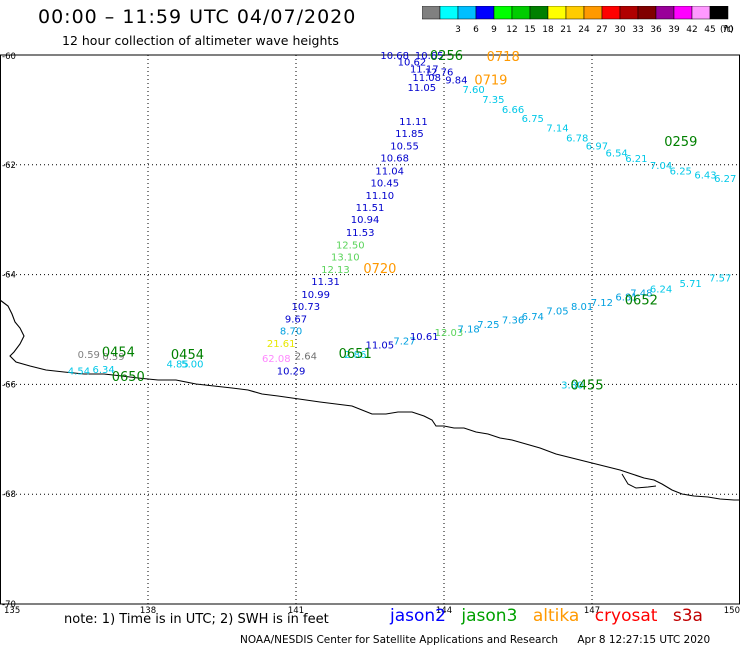  What do you see at coordinates (291, 372) in the screenshot?
I see `wave-height-label: 10.29` at bounding box center [291, 372].